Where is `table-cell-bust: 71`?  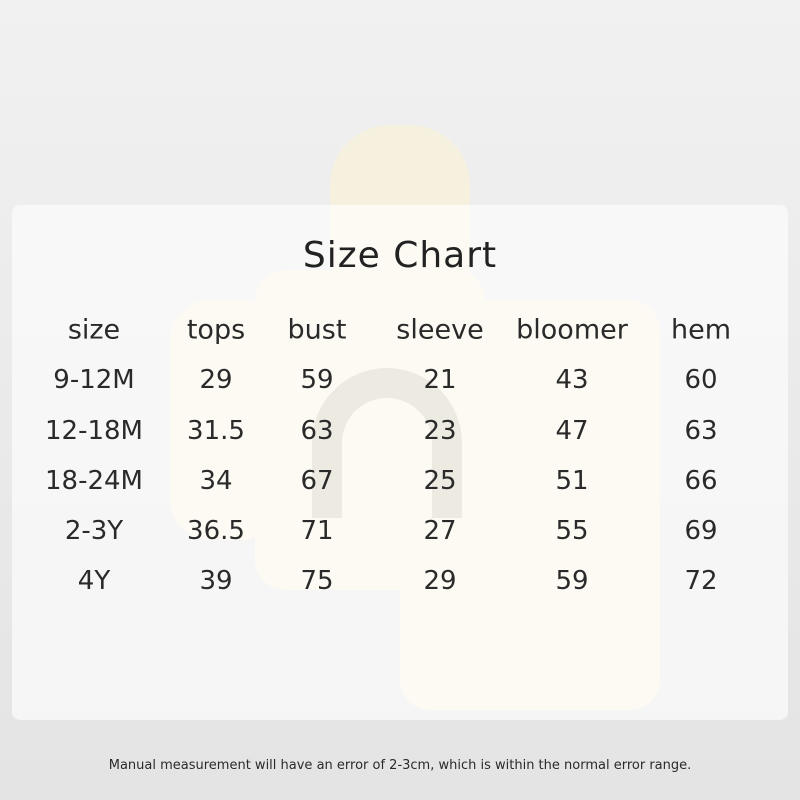
table-cell-bust: 71 is located at coordinates (317, 531).